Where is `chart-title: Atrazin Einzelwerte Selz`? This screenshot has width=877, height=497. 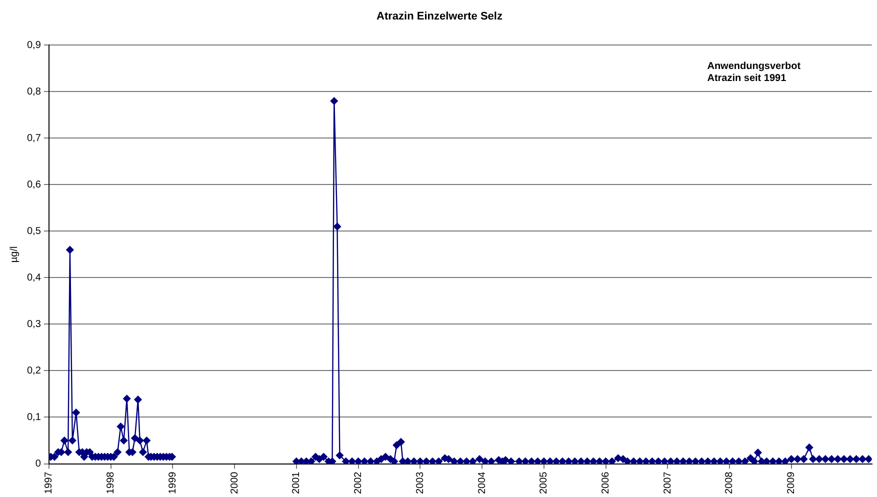 chart-title: Atrazin Einzelwerte Selz is located at coordinates (439, 16).